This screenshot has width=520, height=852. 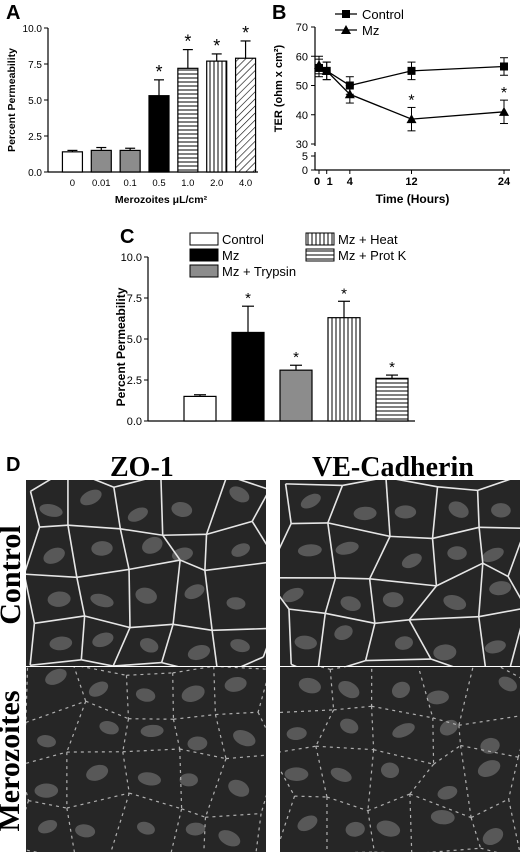 I want to click on bar-a-0.5, so click(x=159, y=134).